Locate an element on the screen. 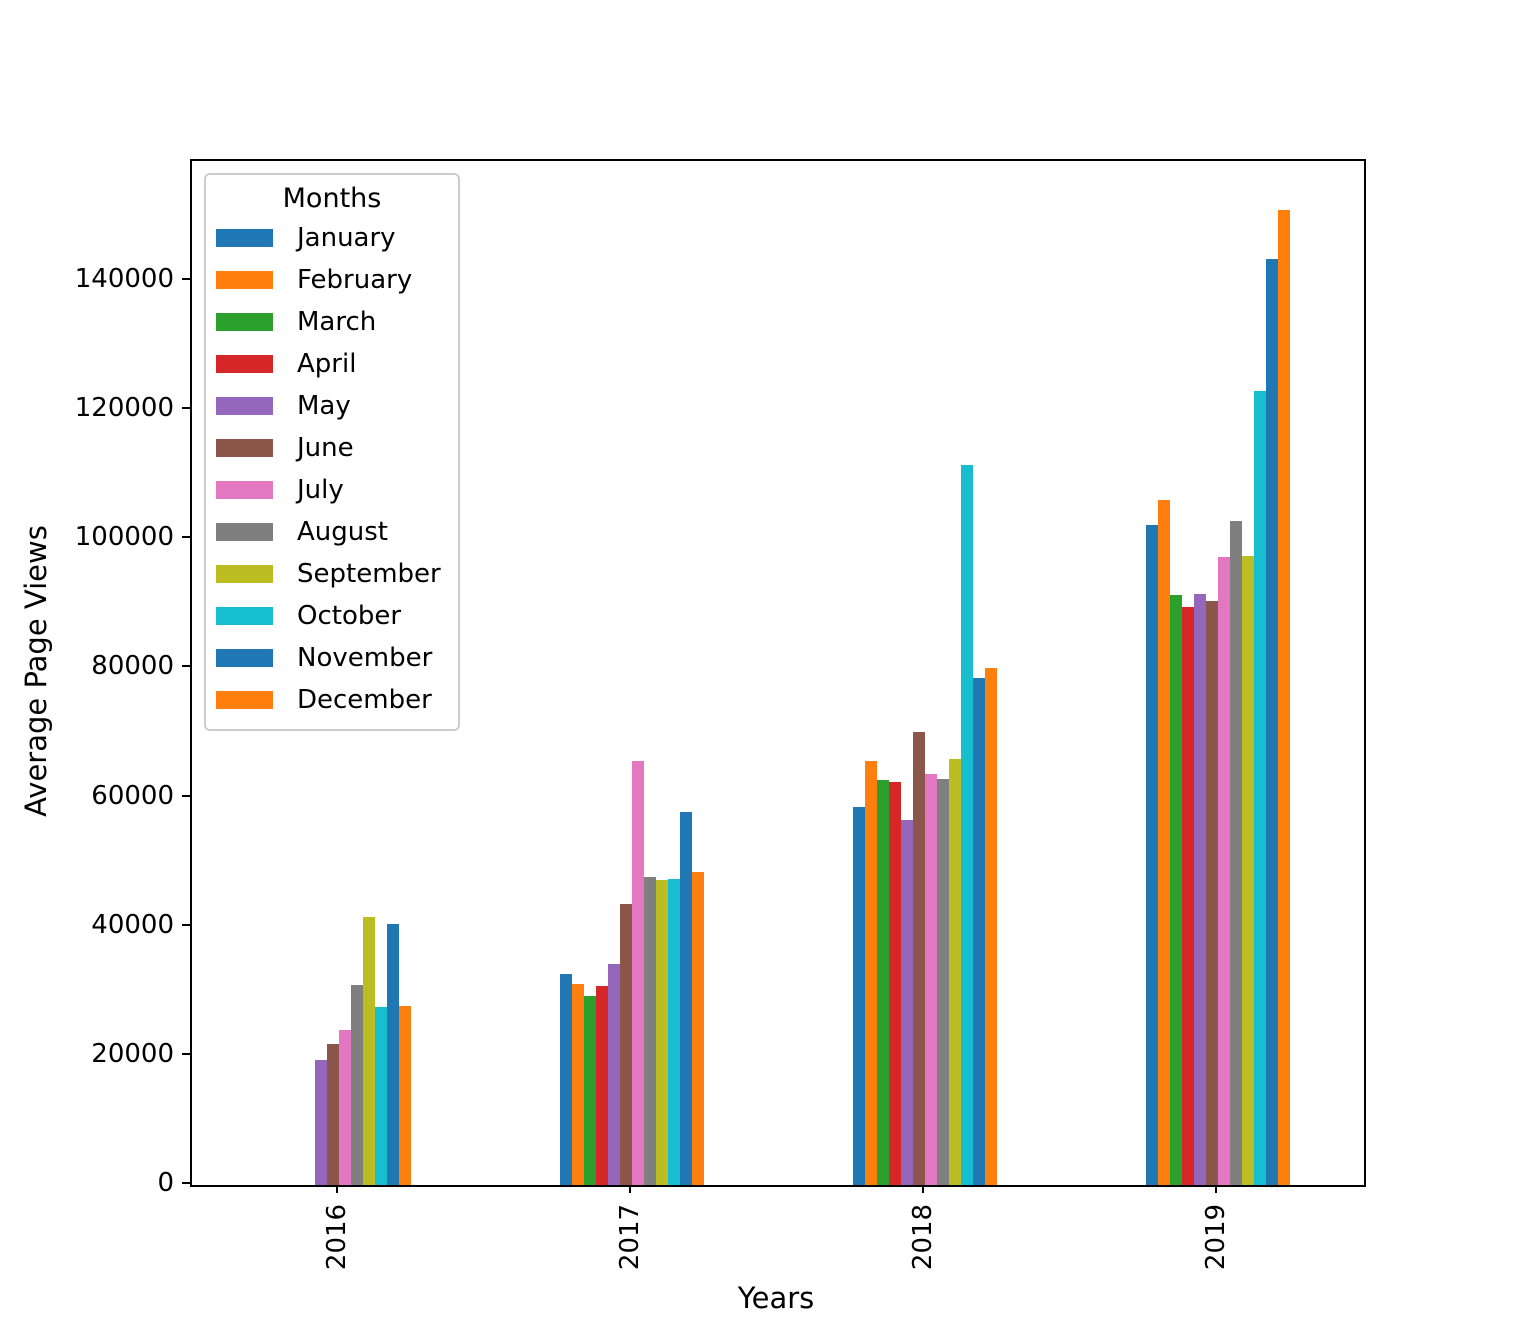 Image resolution: width=1514 pixels, height=1330 pixels. x-tick-label-2018: 2018 is located at coordinates (922, 1237).